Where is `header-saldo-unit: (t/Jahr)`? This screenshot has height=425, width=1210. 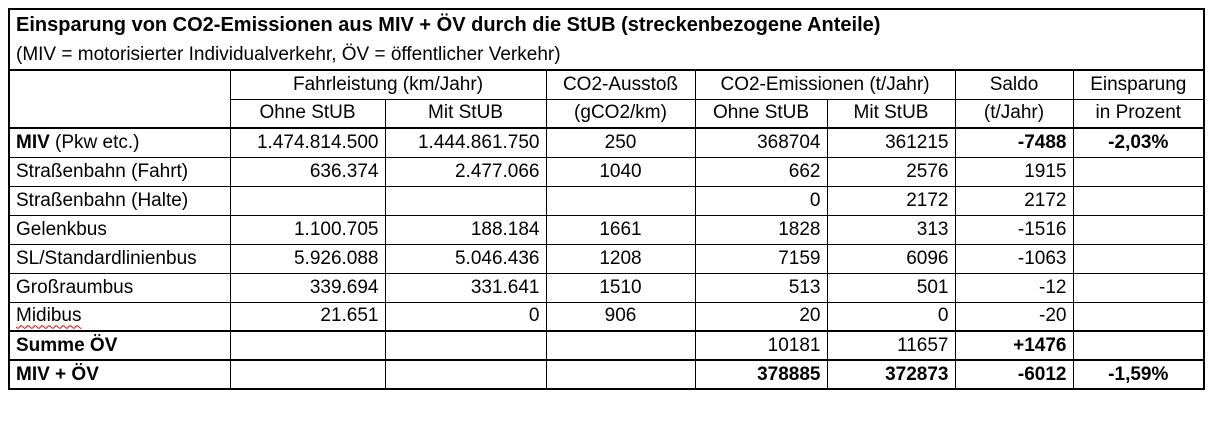 header-saldo-unit: (t/Jahr) is located at coordinates (1014, 113).